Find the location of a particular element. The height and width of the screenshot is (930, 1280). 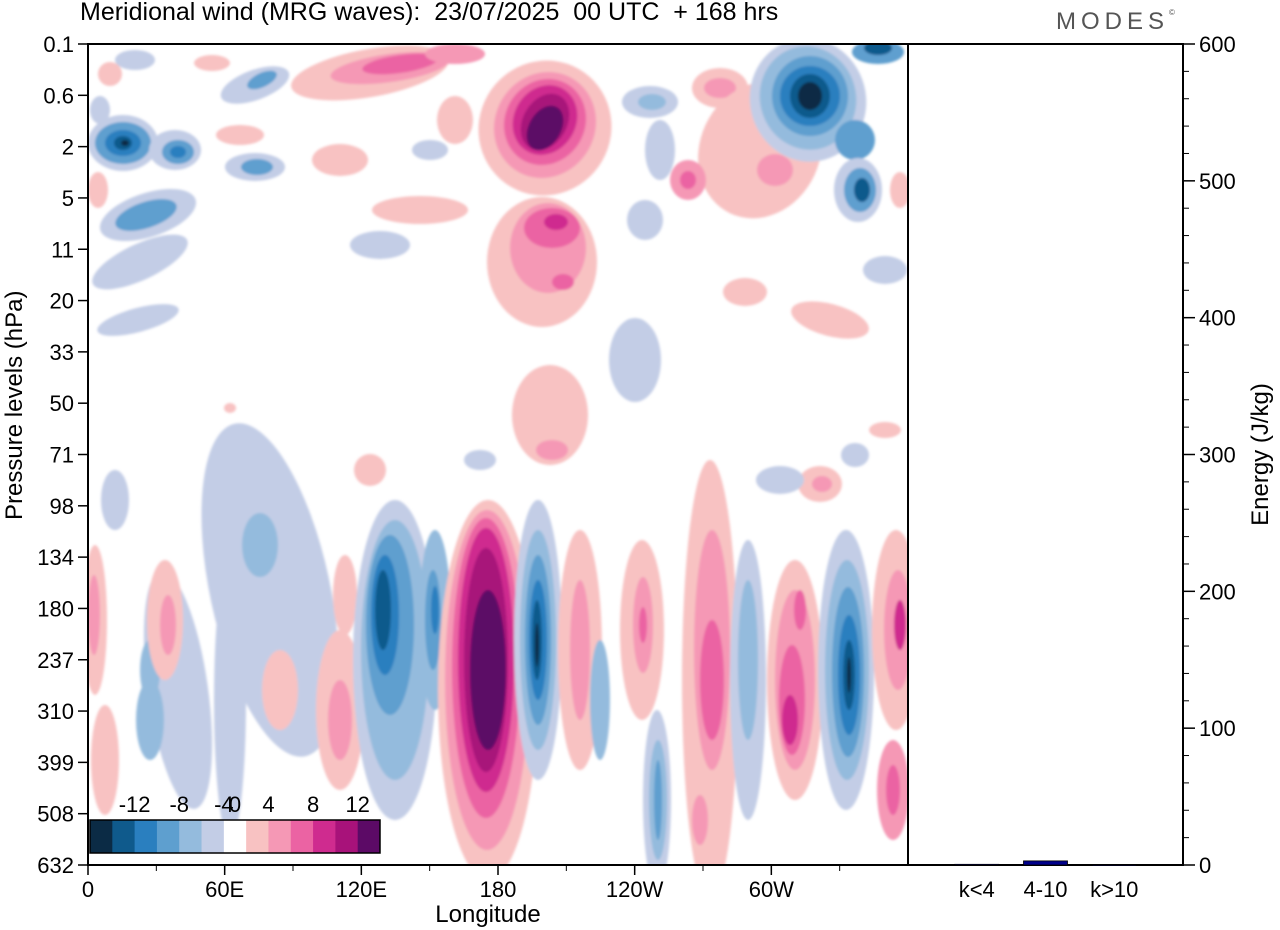

x-tick-label: 180 is located at coordinates (498, 889).